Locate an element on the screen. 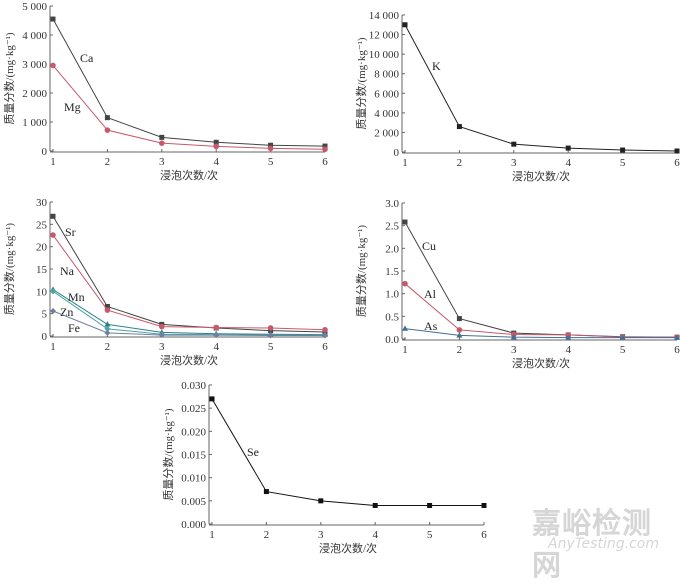 Image resolution: width=680 pixels, height=584 pixels. series-line-Mg is located at coordinates (189, 107).